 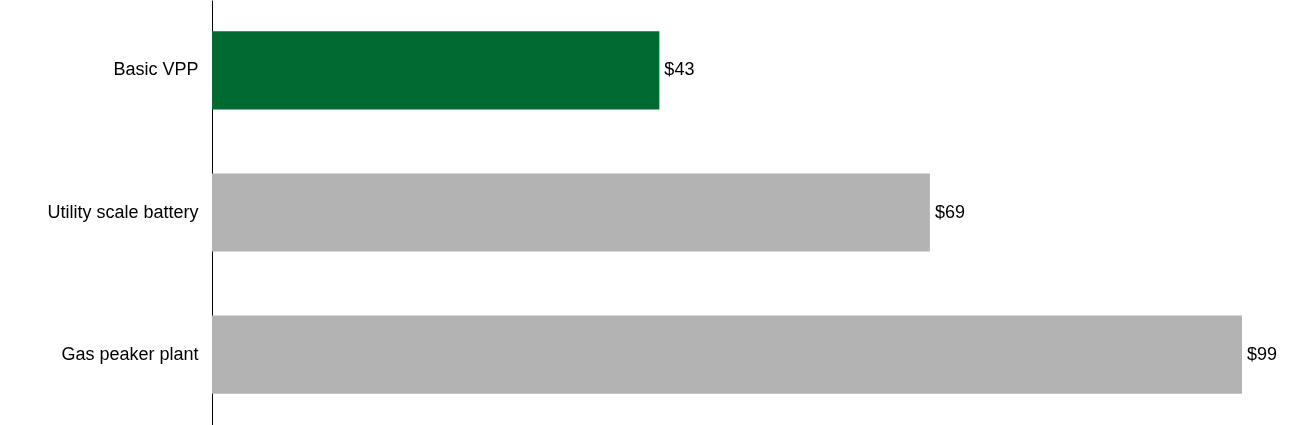 I want to click on data-label: $43, so click(x=679, y=69).